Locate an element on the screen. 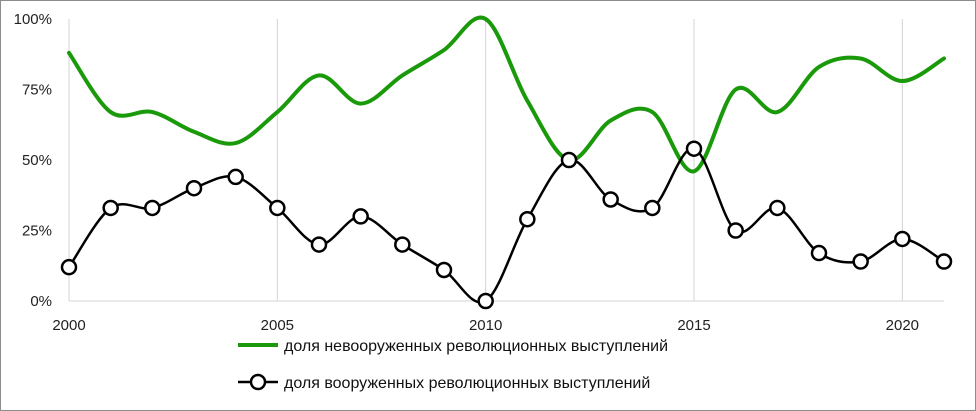  x-tick-labels: 2000 2005 2010 2015 2020 is located at coordinates (485, 325).